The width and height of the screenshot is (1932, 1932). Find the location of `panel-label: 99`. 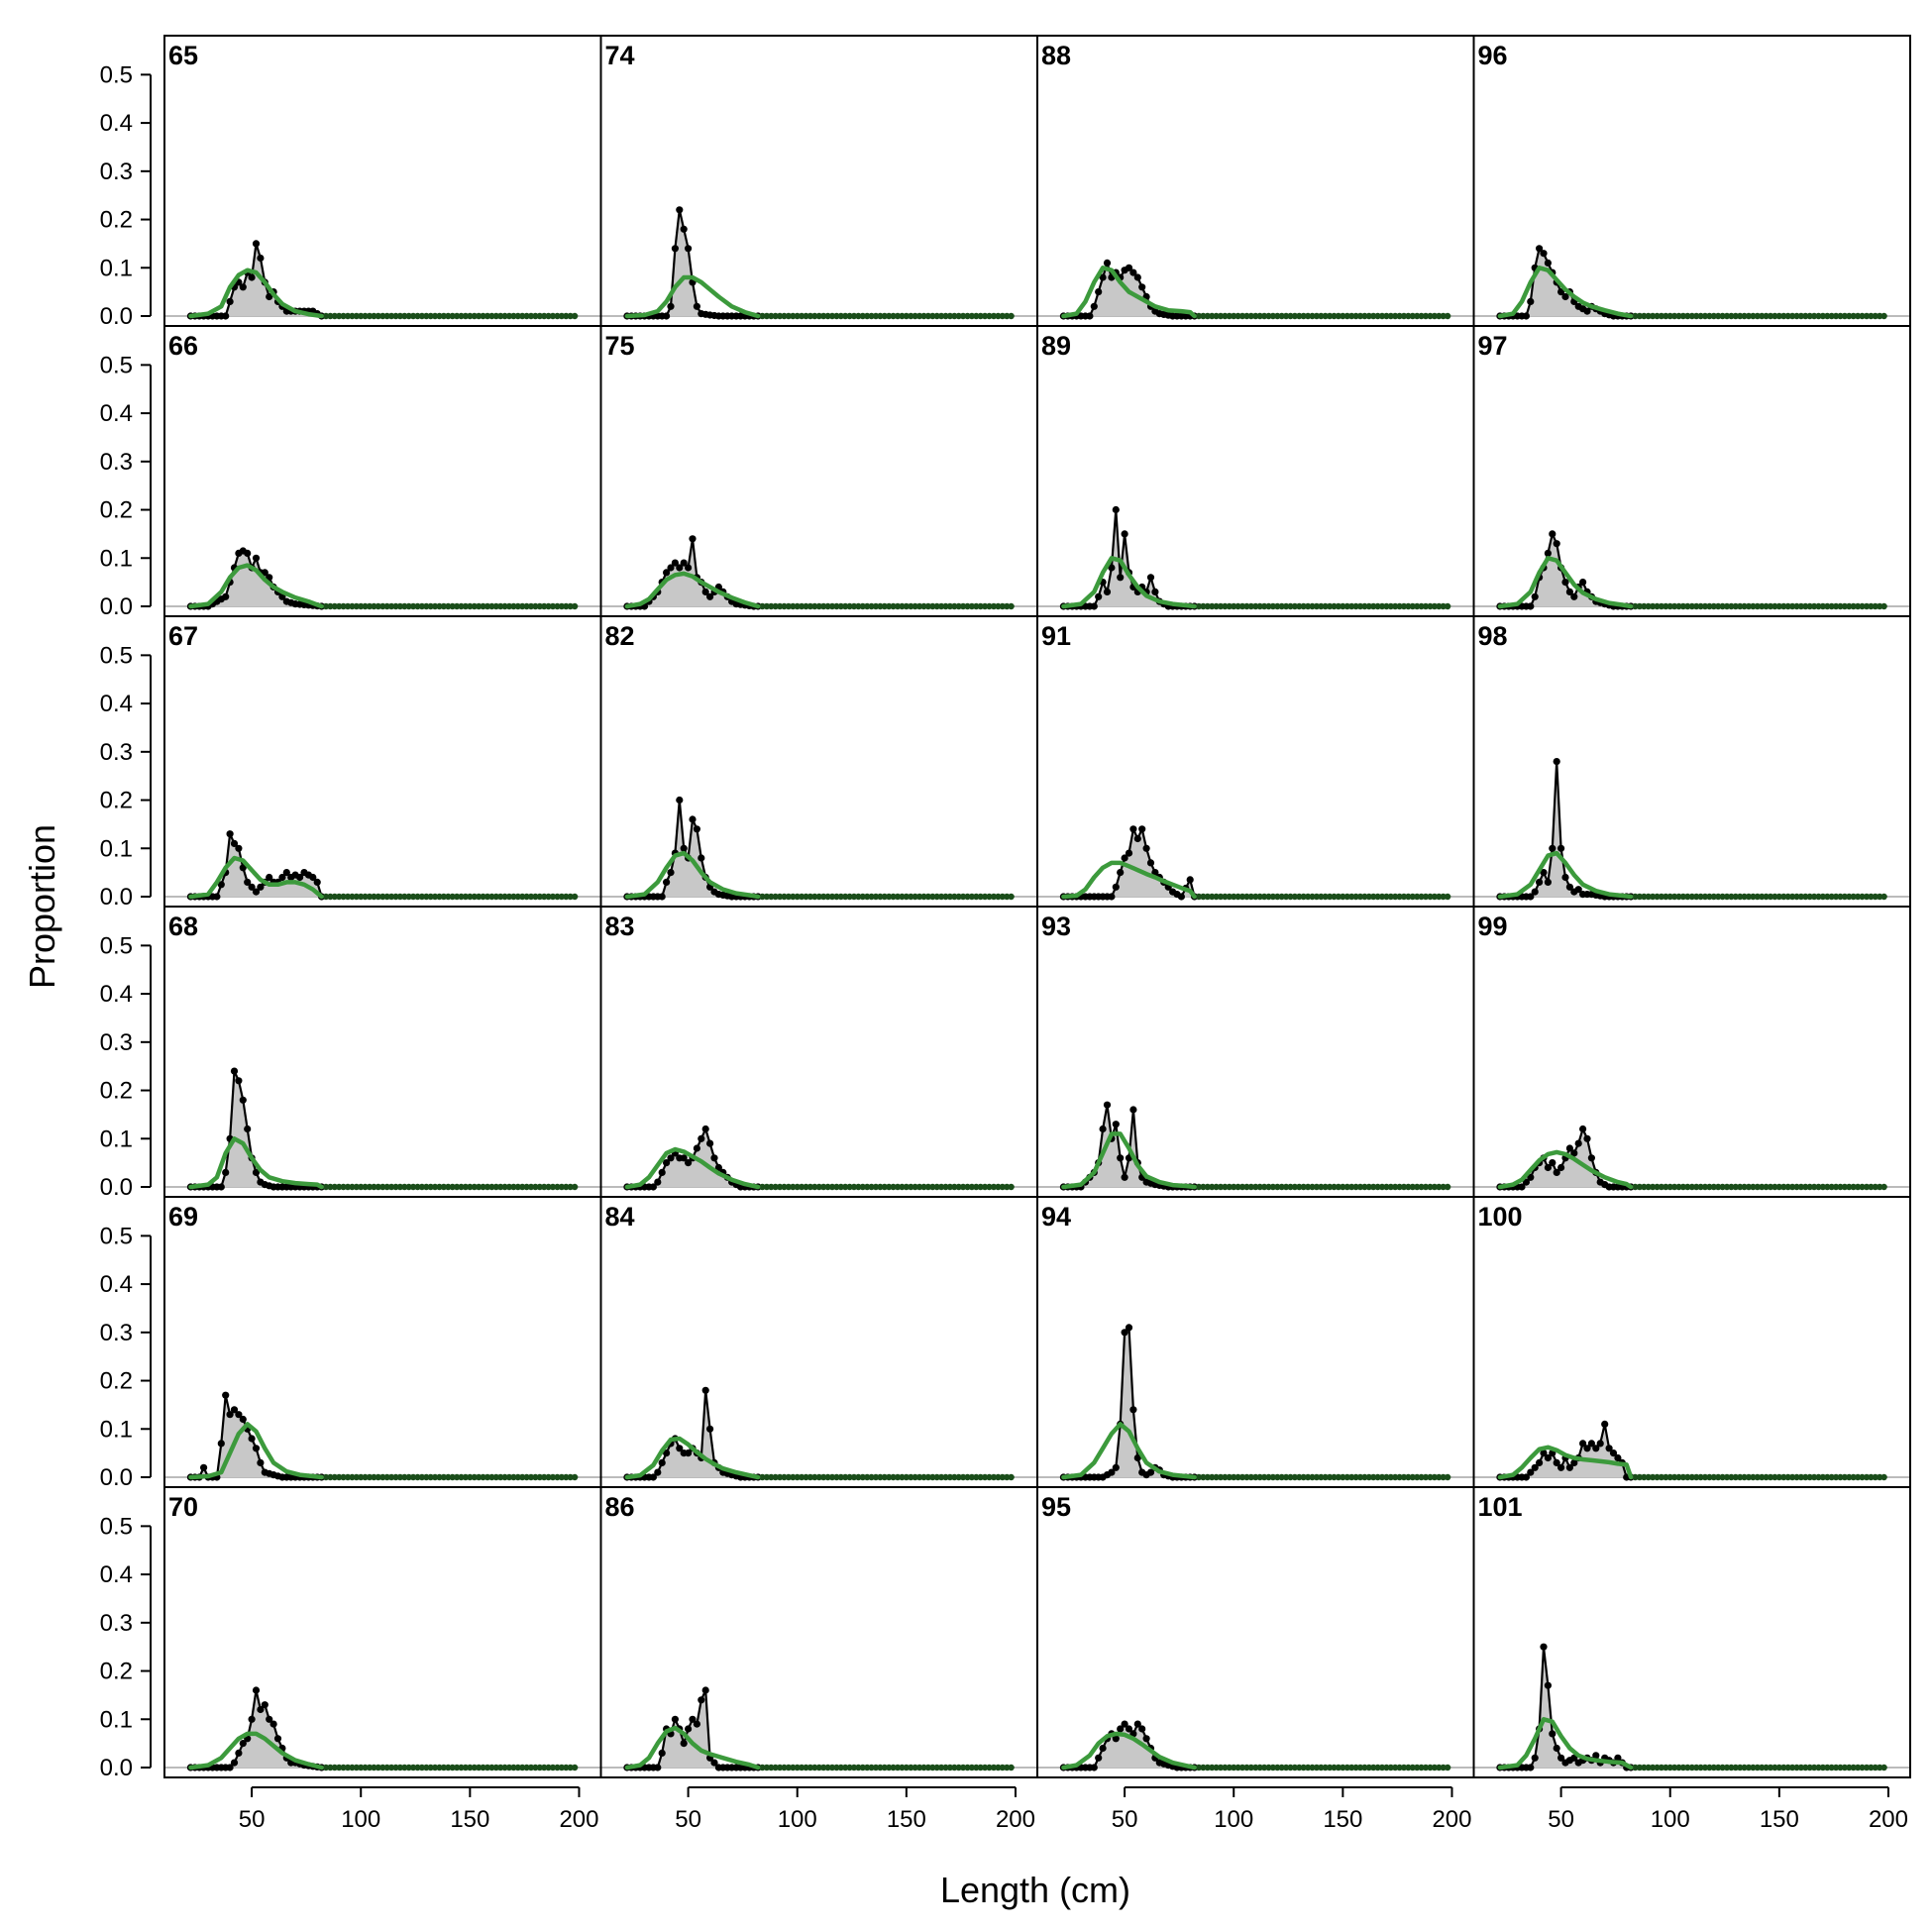

panel-label: 99 is located at coordinates (1493, 927).